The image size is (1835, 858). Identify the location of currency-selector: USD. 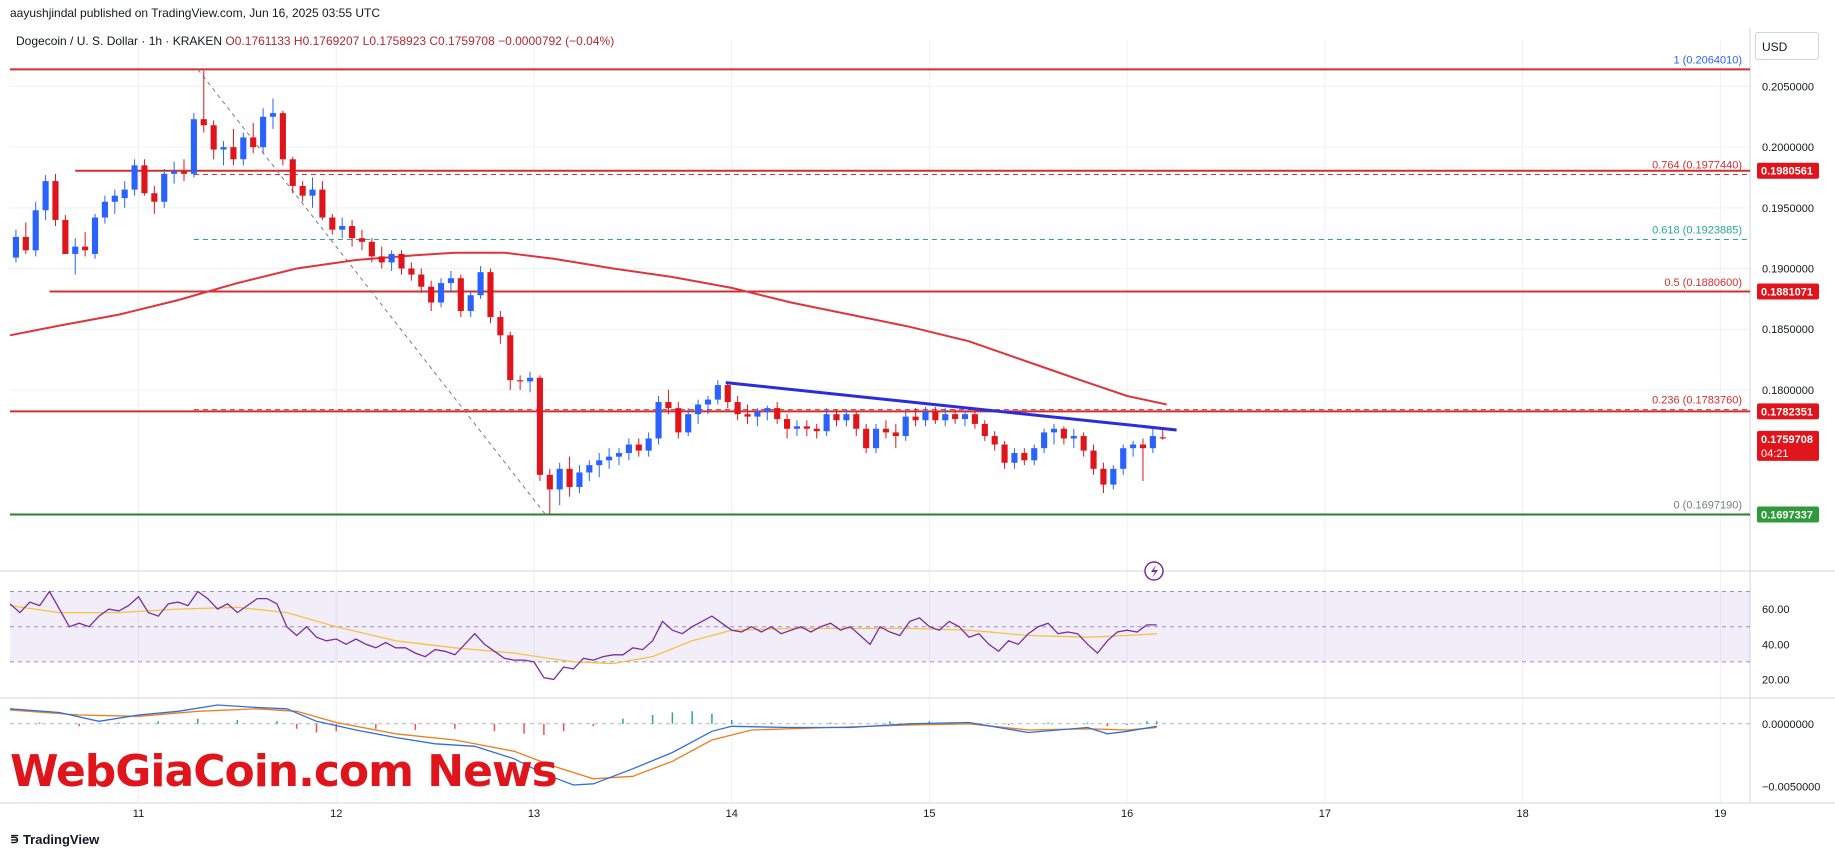
(1787, 46).